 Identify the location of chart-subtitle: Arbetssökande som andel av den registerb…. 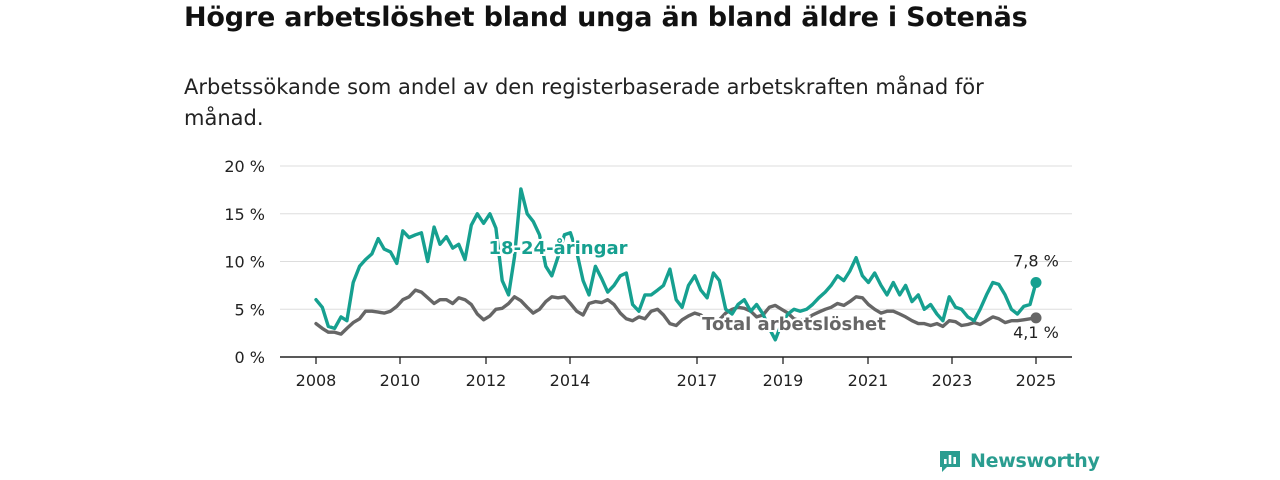
(584, 102).